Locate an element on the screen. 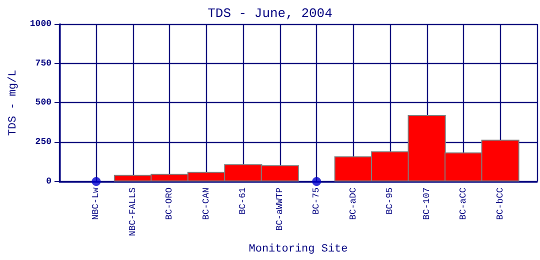  x-tick-label: BC-bCC is located at coordinates (500, 203).